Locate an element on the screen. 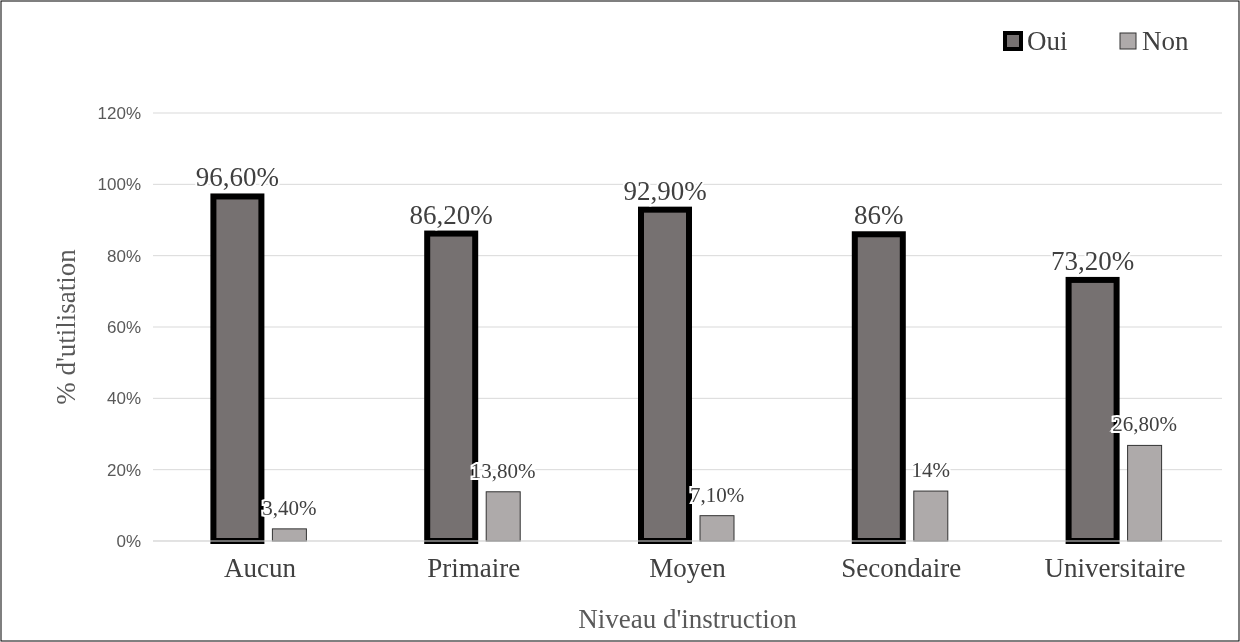 The height and width of the screenshot is (642, 1240). x-tick-label: Universitaire is located at coordinates (1115, 568).